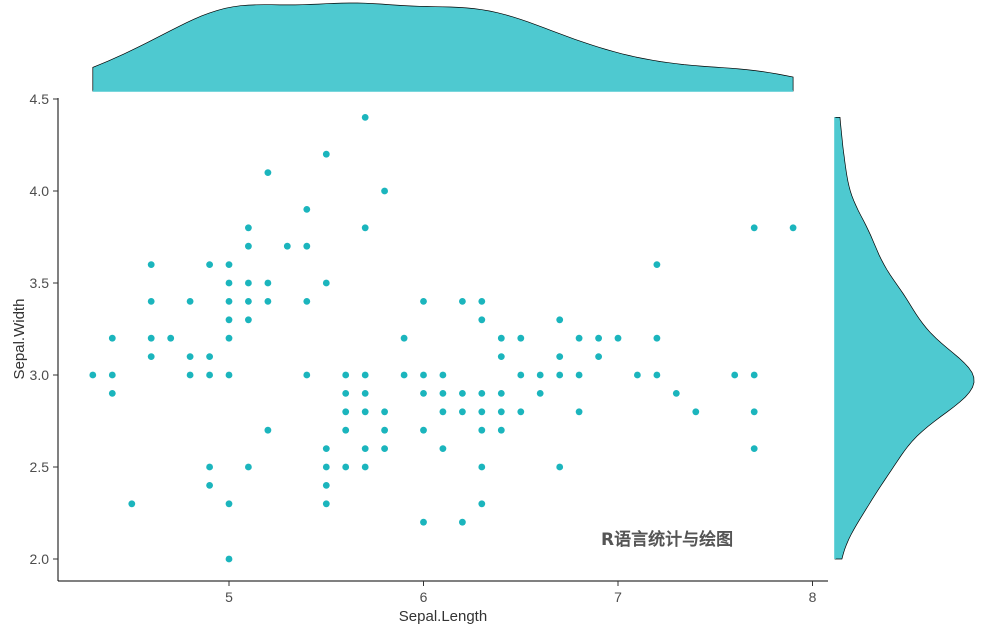 The height and width of the screenshot is (632, 981). I want to click on top-density-plot, so click(443, 47).